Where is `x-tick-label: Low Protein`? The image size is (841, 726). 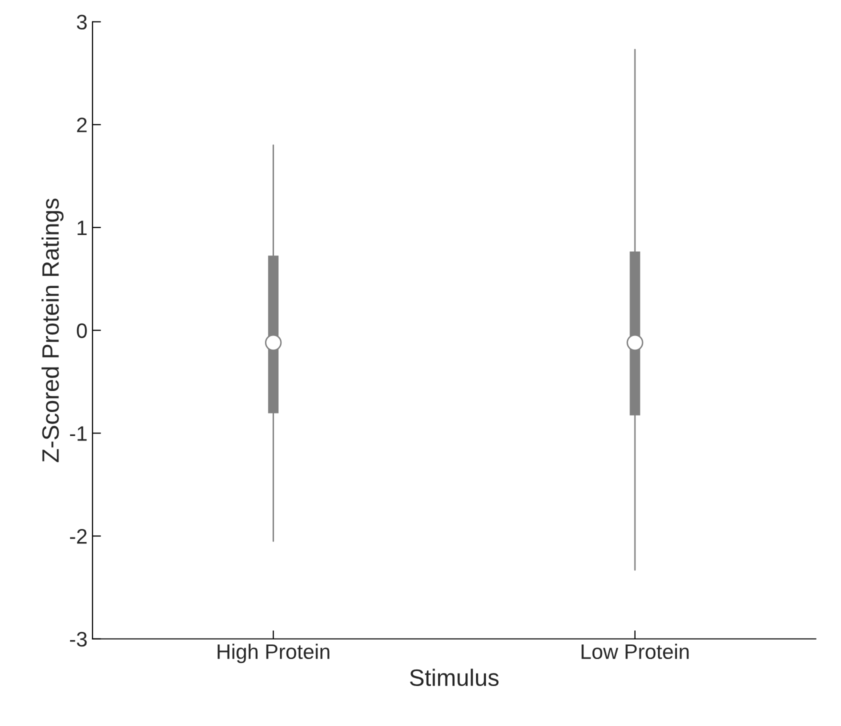 x-tick-label: Low Protein is located at coordinates (635, 652).